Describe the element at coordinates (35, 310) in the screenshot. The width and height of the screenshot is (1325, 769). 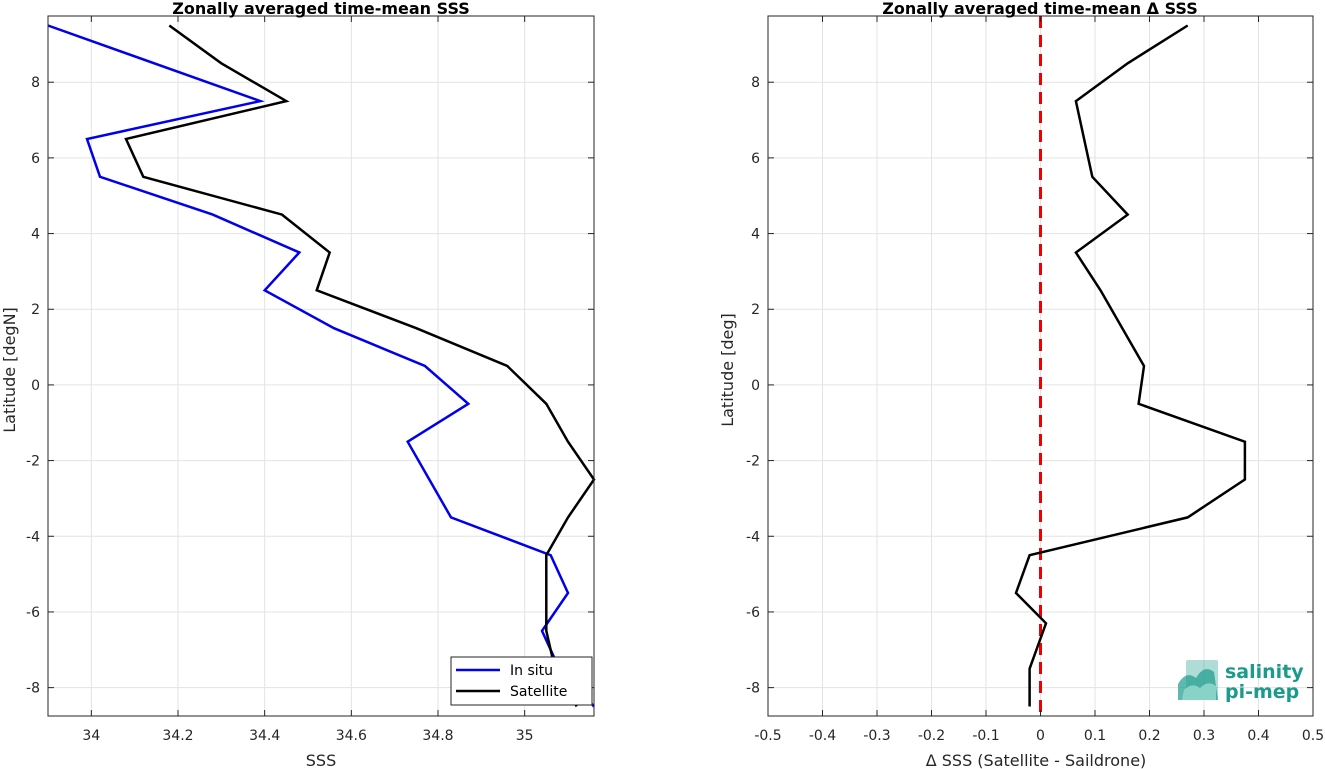
I see `sss-ytick-label: 2` at that location.